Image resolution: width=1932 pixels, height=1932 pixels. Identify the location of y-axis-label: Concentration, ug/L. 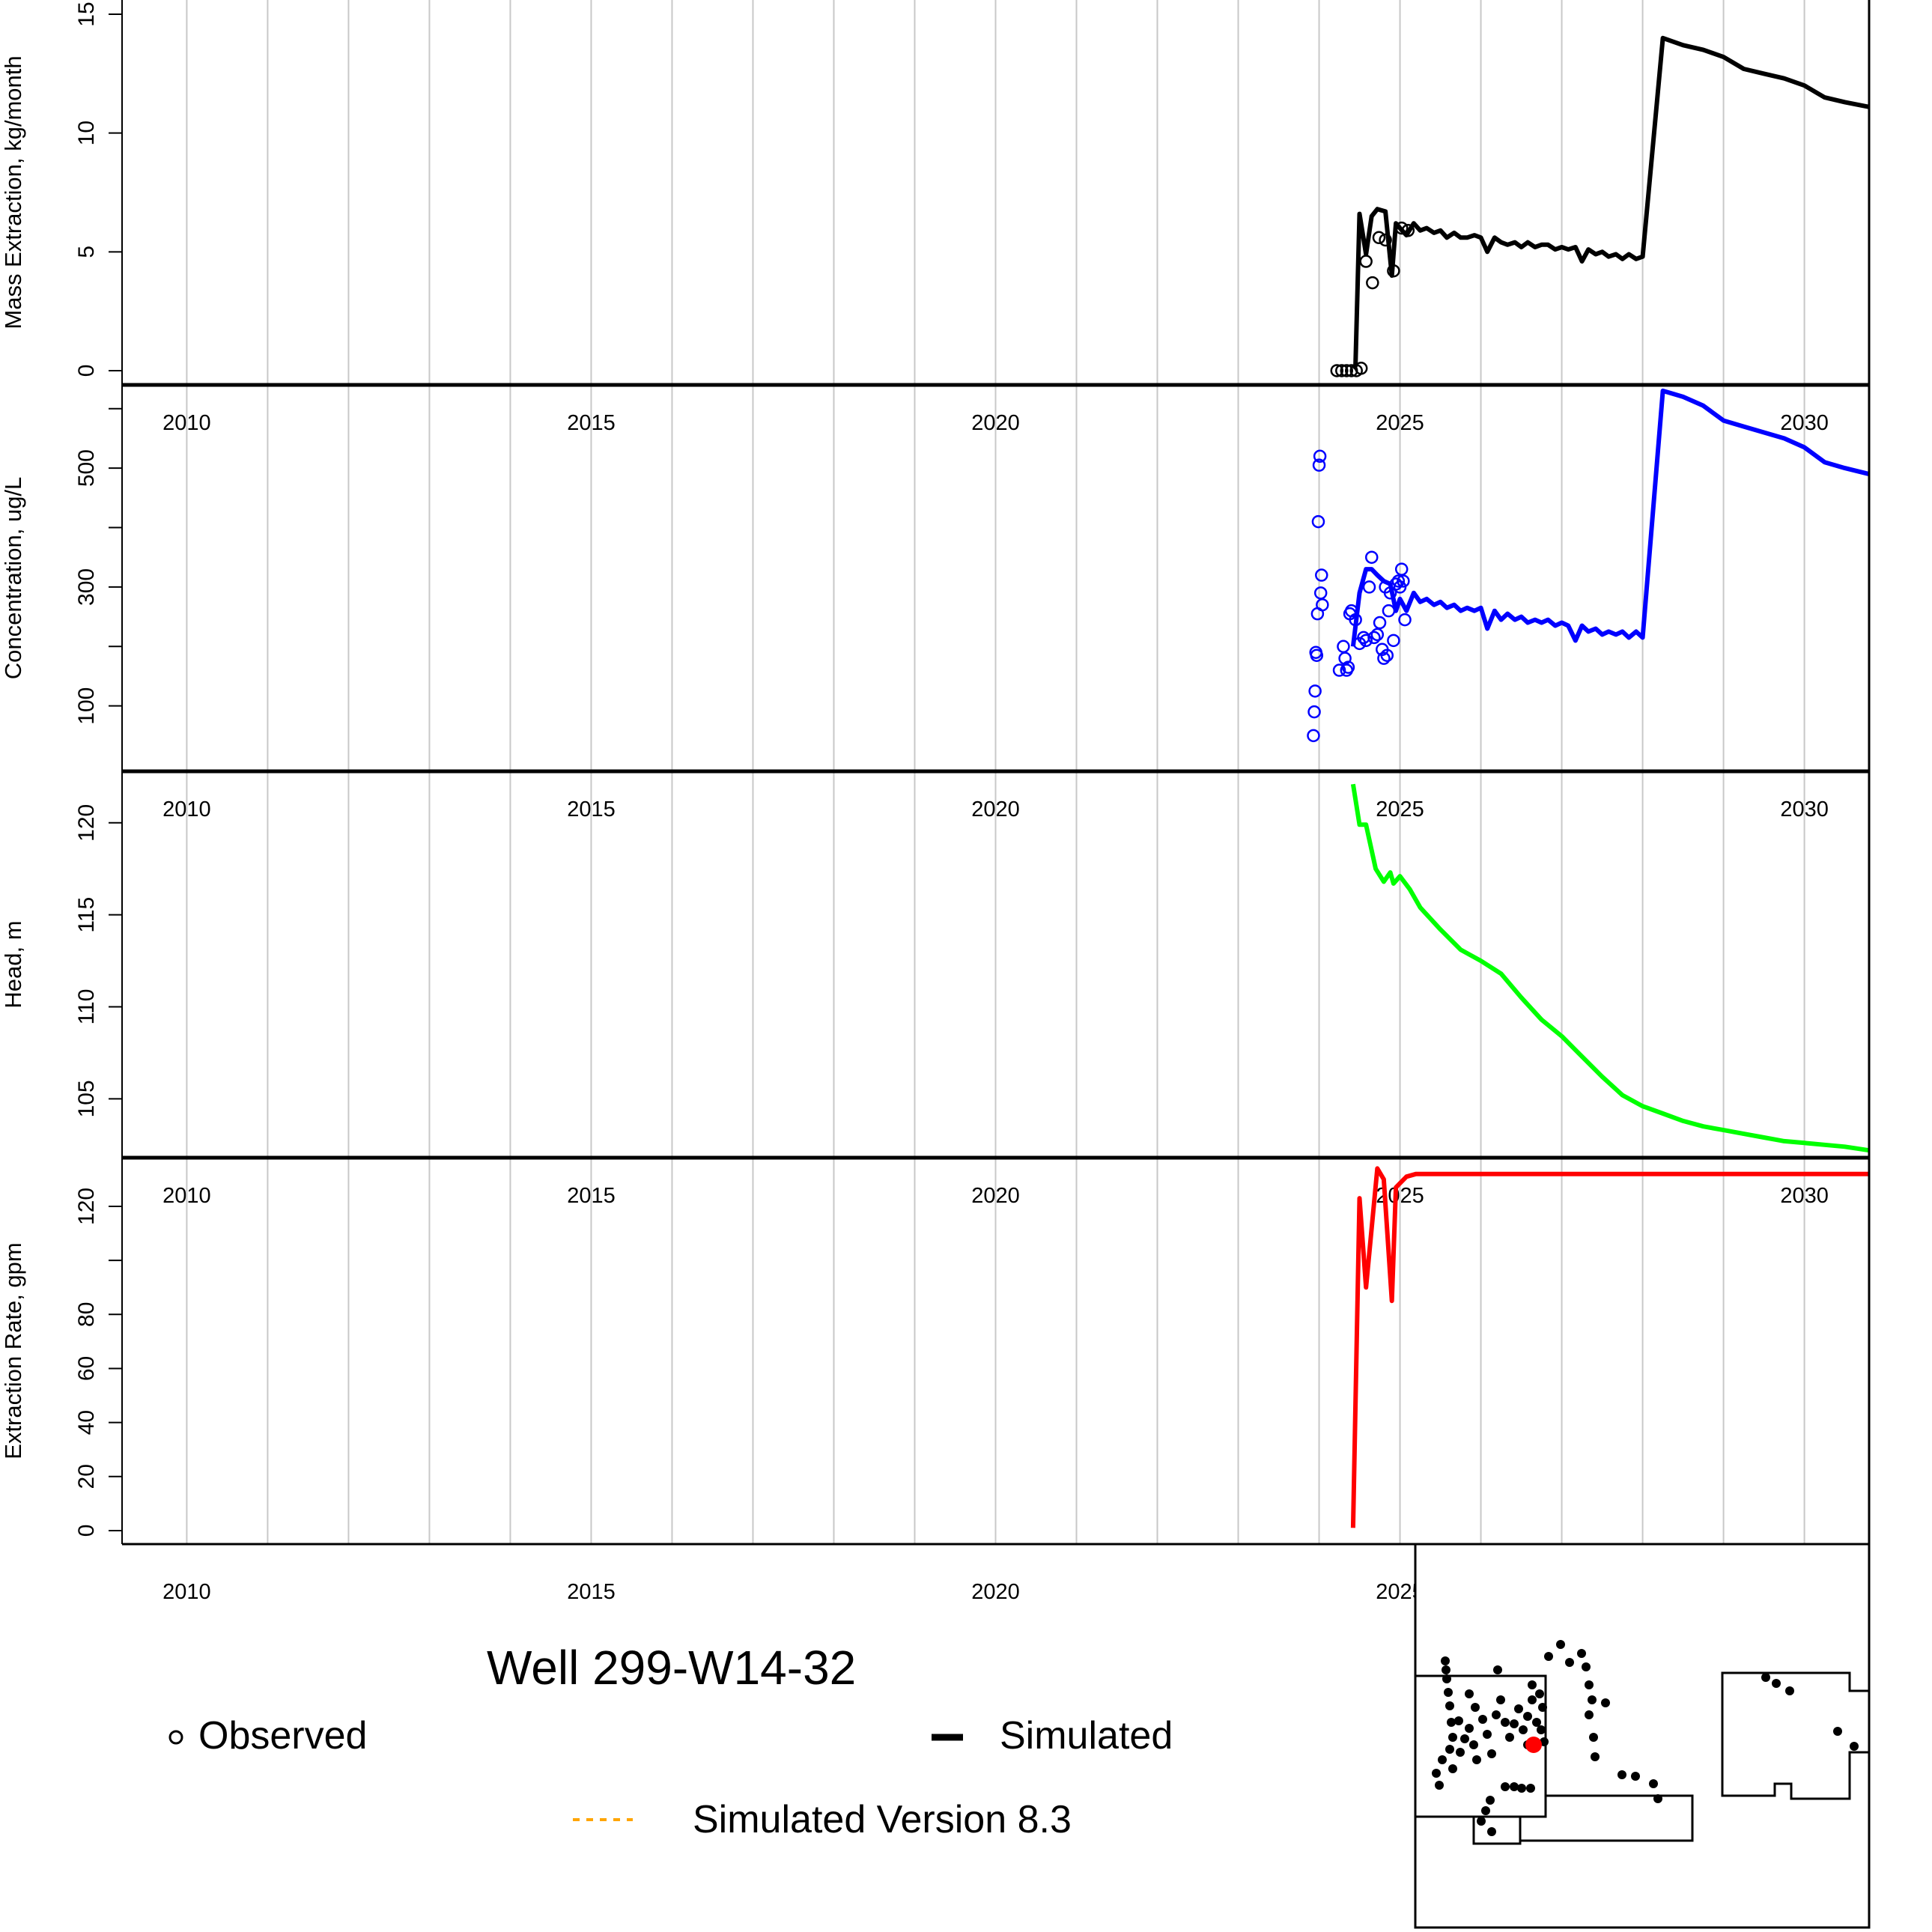
(13, 578).